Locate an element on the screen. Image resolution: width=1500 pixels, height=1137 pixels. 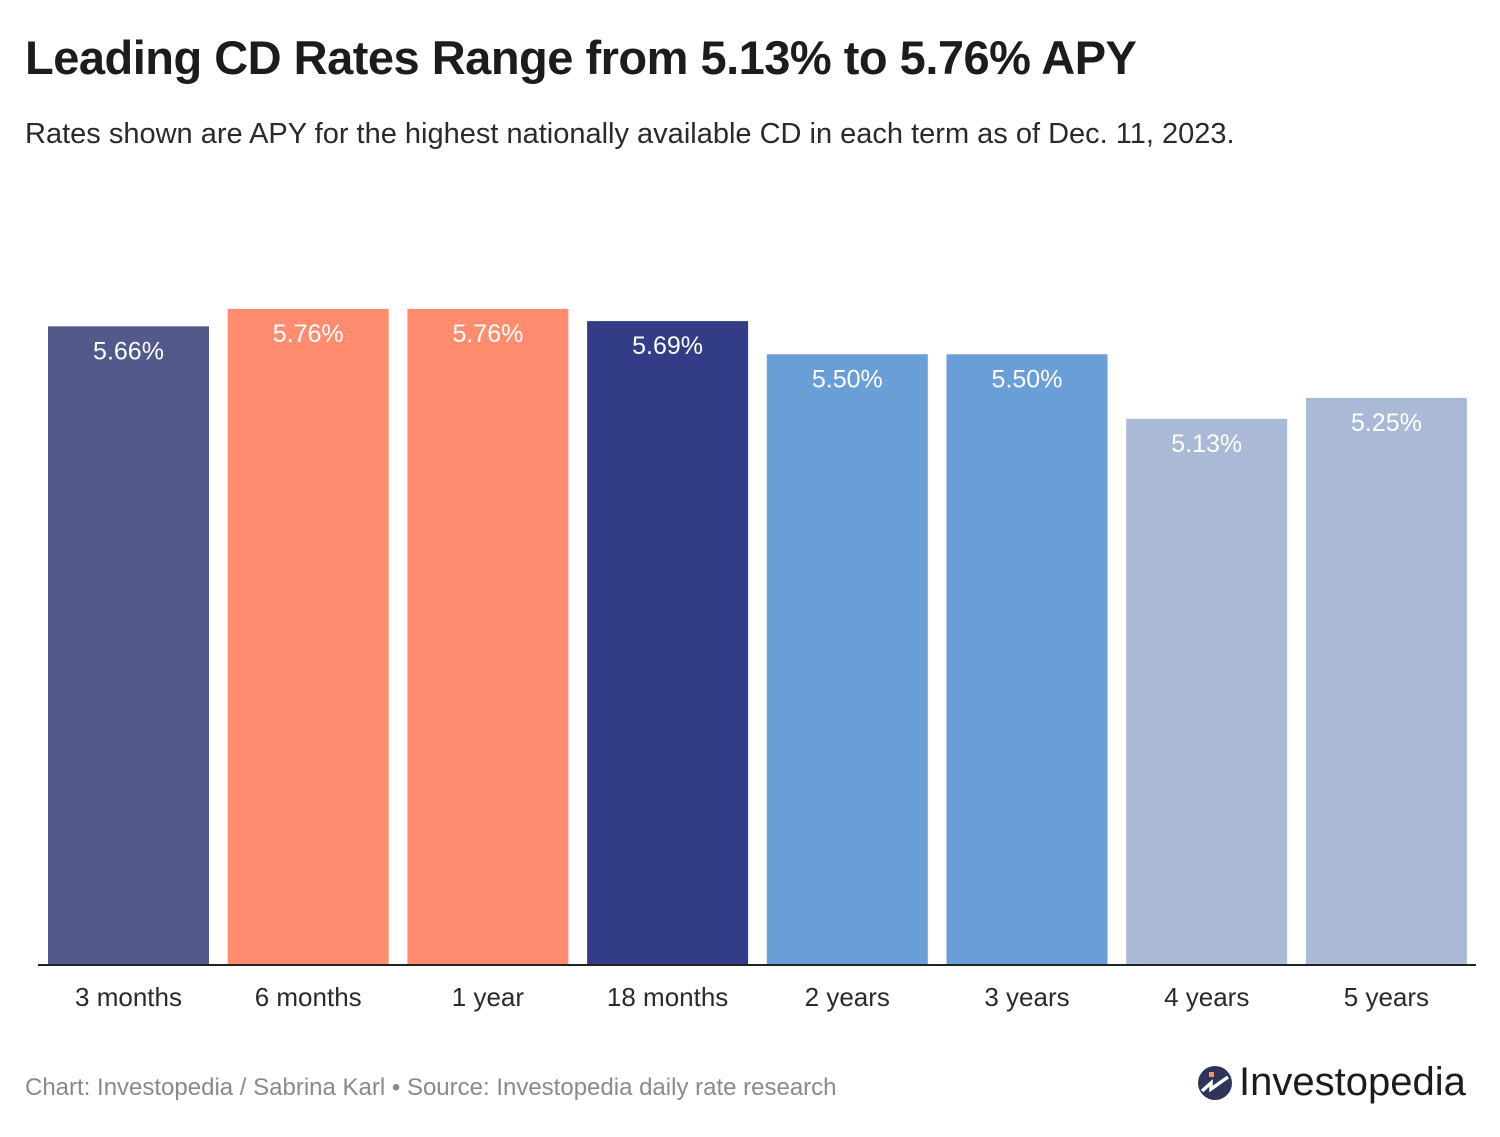
x-tick-label: 3 months is located at coordinates (128, 997).